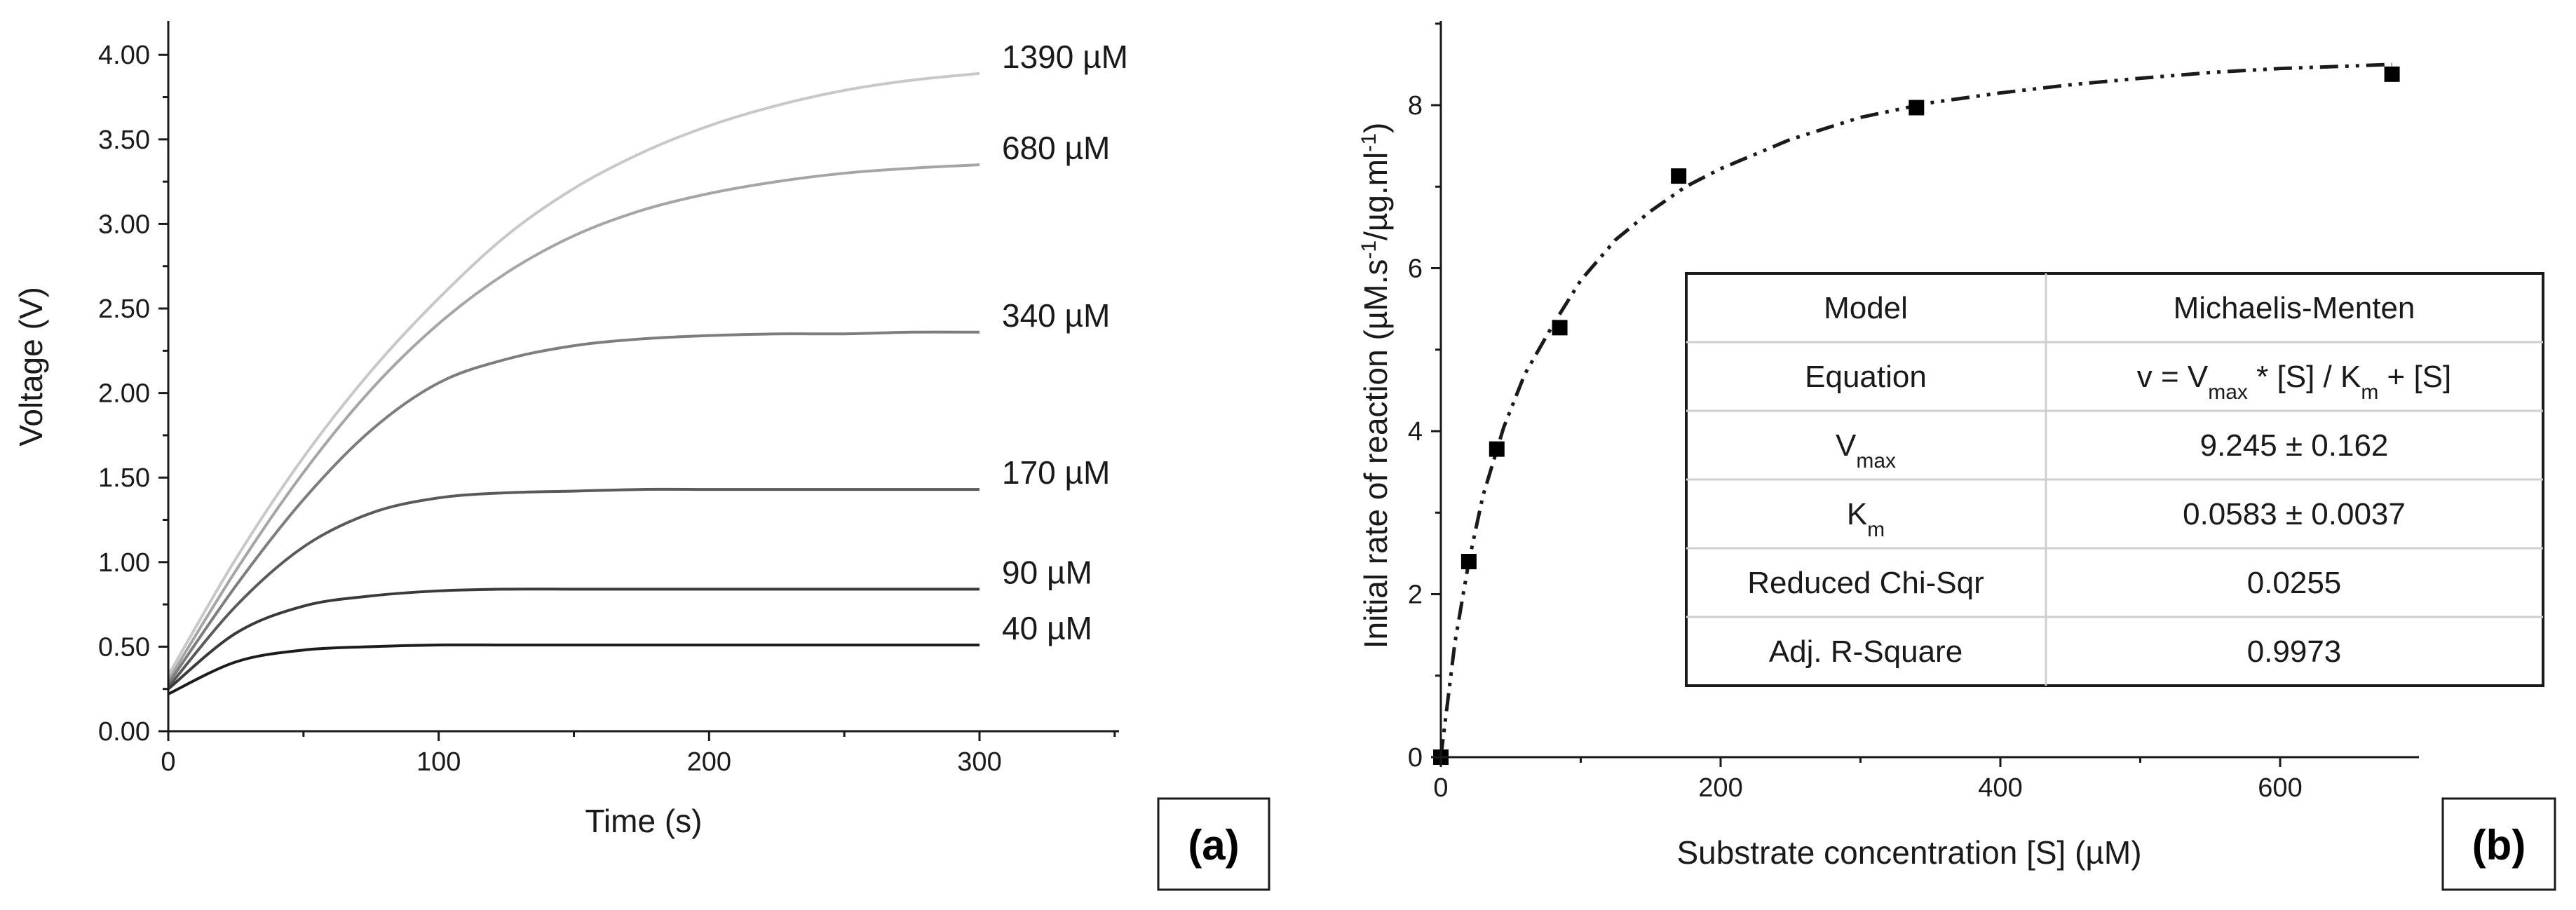 The height and width of the screenshot is (910, 2576). Describe the element at coordinates (2173, 377) in the screenshot. I see `text-part: v = V` at that location.